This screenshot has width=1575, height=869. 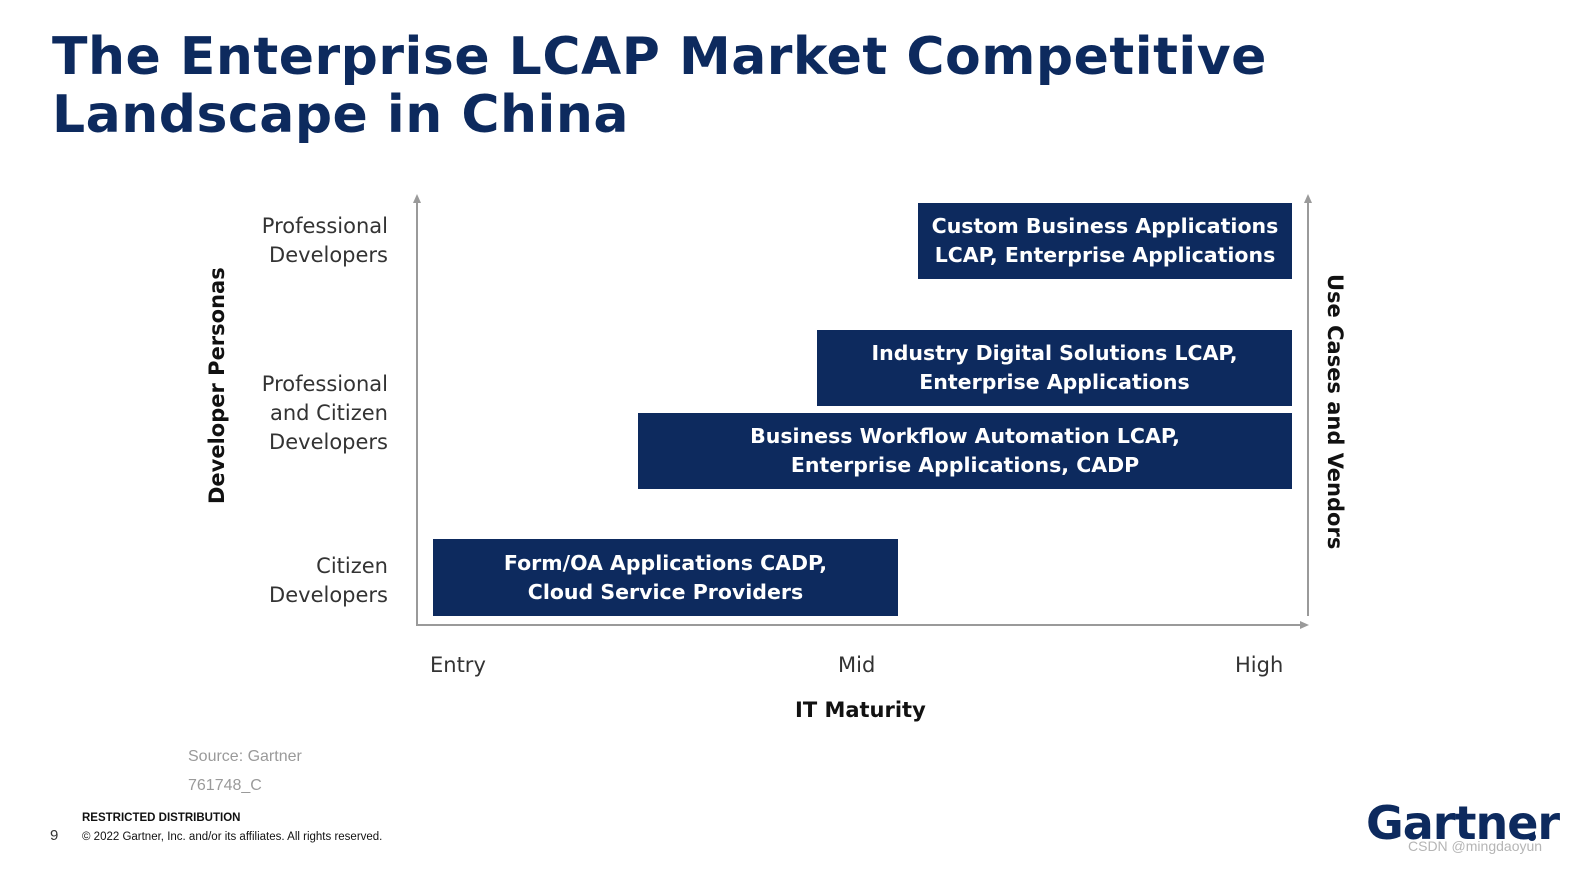 What do you see at coordinates (340, 115) in the screenshot?
I see `page-title-line-2: Landscape in China` at bounding box center [340, 115].